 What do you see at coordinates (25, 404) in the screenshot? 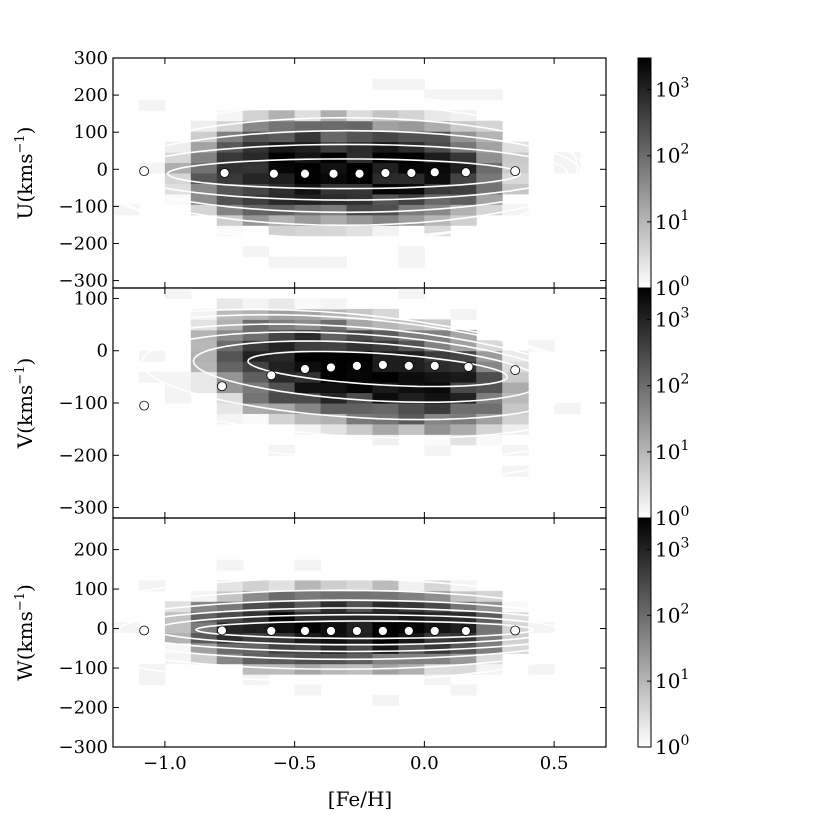
I see `y-axis-label: V(kms−1)` at bounding box center [25, 404].